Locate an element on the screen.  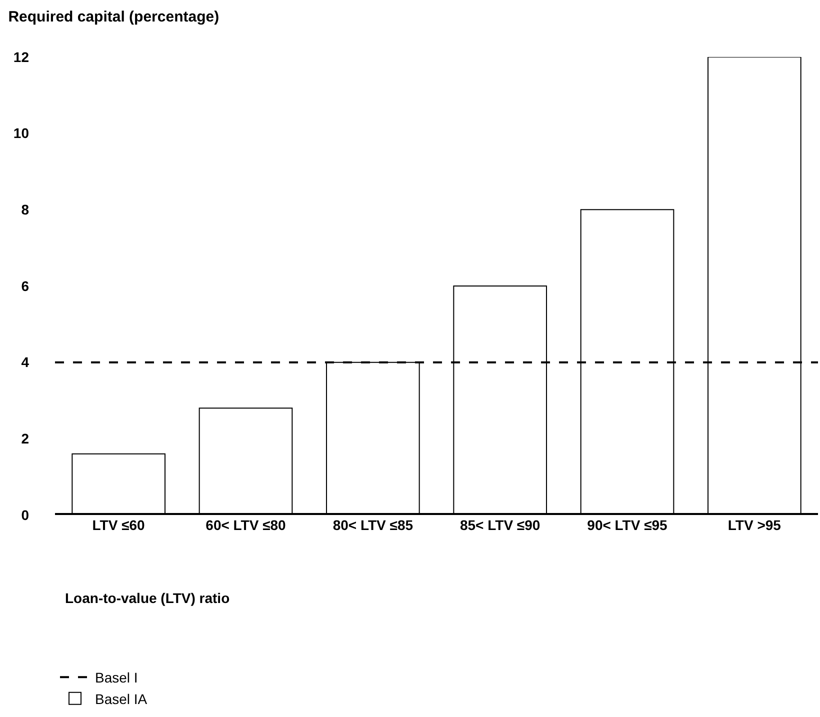
legend-label: Basel IA is located at coordinates (121, 698).